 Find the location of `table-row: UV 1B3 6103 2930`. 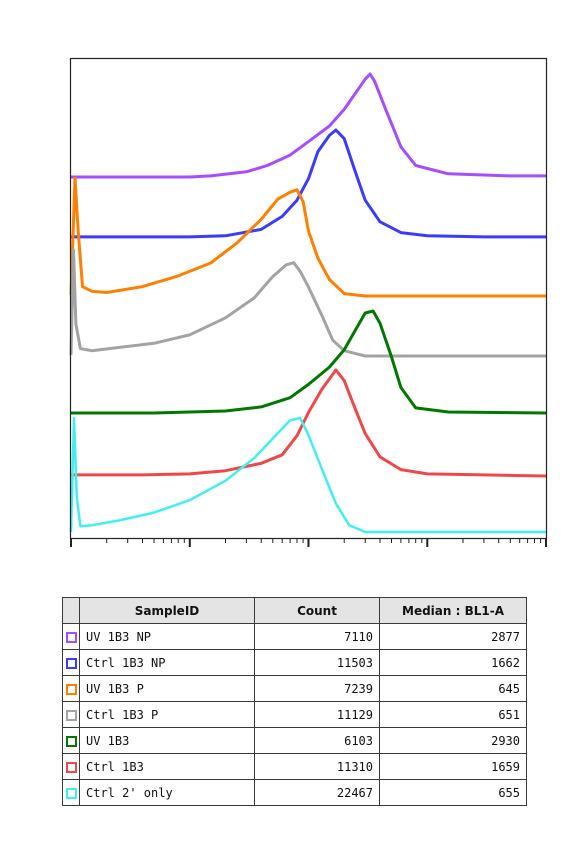

table-row: UV 1B3 6103 2930 is located at coordinates (294, 740).